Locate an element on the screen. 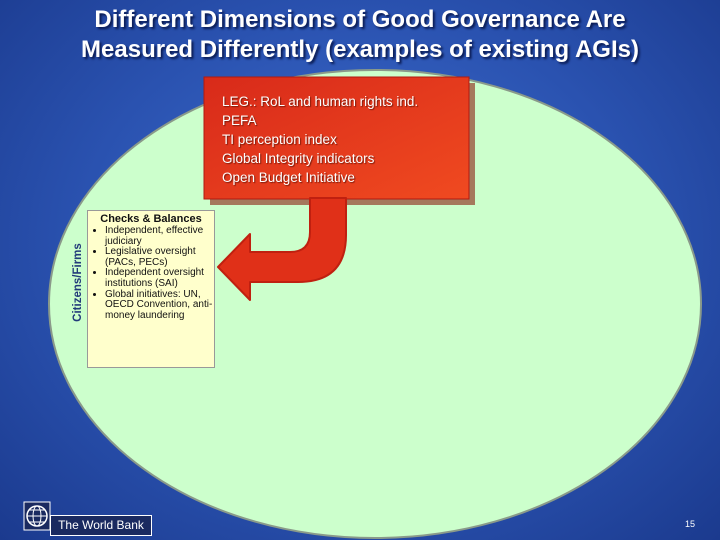 The image size is (720, 540). check-item: Independent, effective judiciary is located at coordinates (159, 236).